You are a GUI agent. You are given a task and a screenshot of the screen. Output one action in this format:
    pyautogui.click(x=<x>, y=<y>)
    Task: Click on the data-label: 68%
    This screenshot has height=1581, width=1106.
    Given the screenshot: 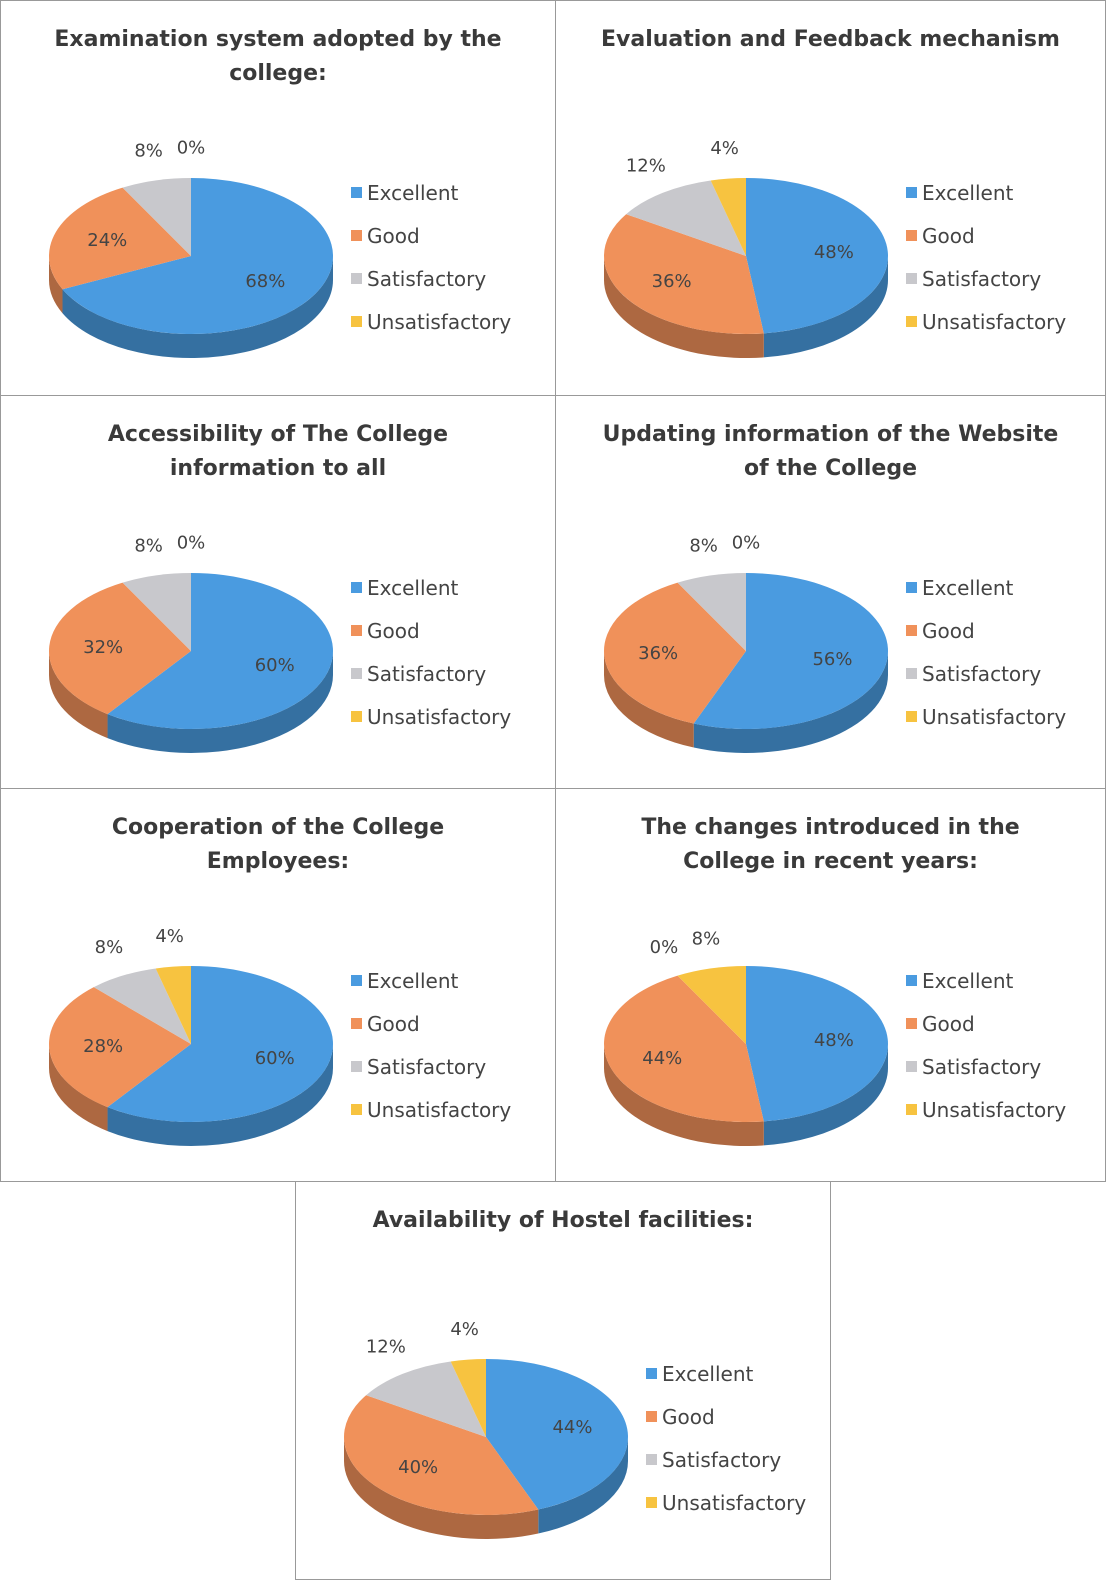 What is the action you would take?
    pyautogui.click(x=265, y=281)
    